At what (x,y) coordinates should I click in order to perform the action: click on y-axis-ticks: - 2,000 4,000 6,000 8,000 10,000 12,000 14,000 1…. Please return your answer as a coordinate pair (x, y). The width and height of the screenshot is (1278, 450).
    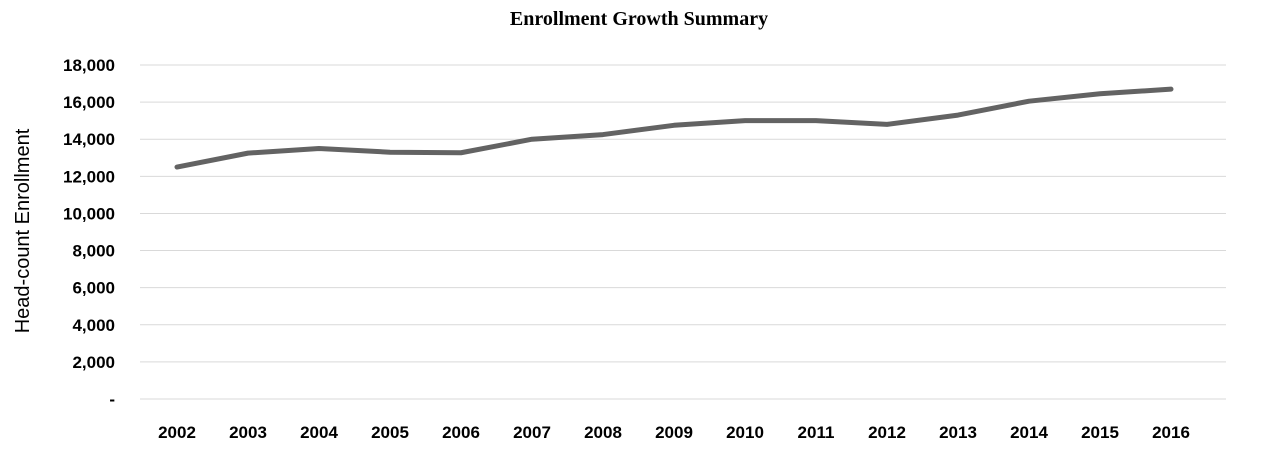
    Looking at the image, I should click on (89, 232).